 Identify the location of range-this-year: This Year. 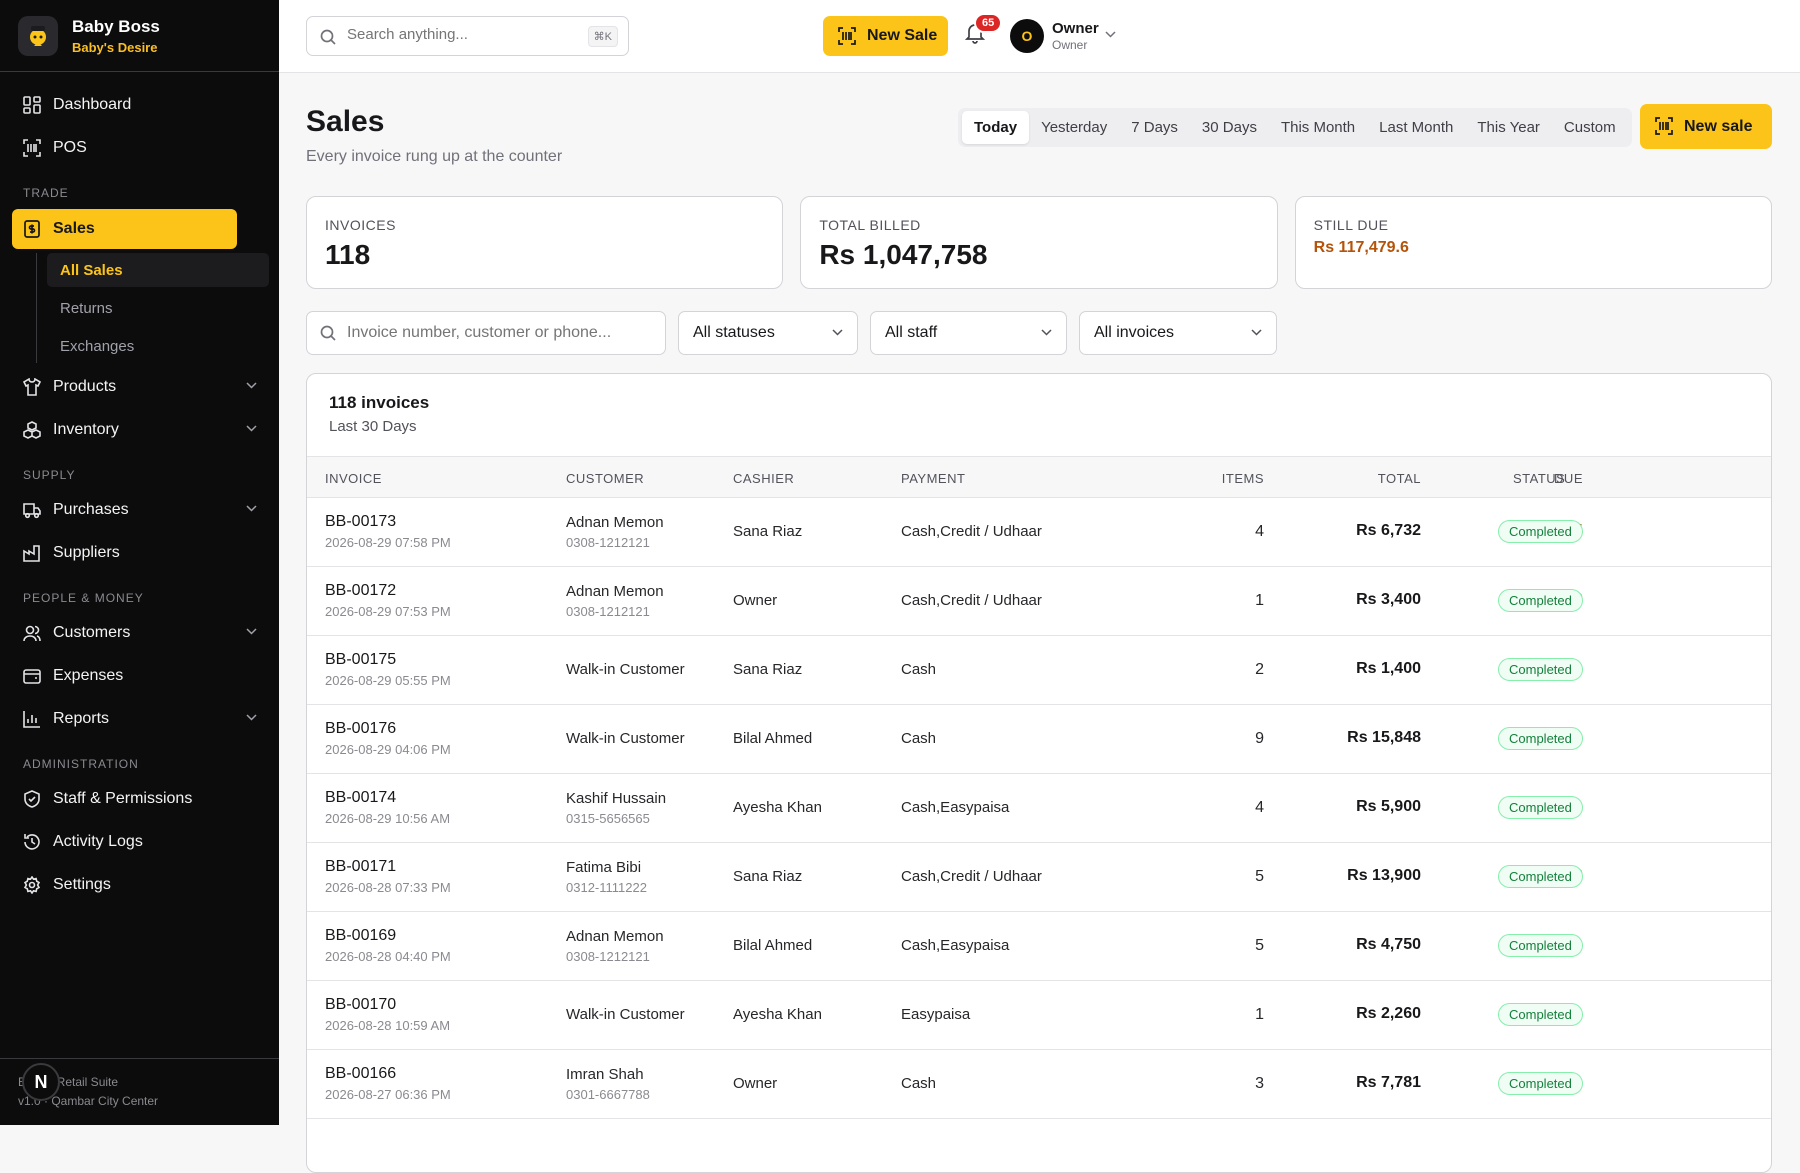
(1508, 127).